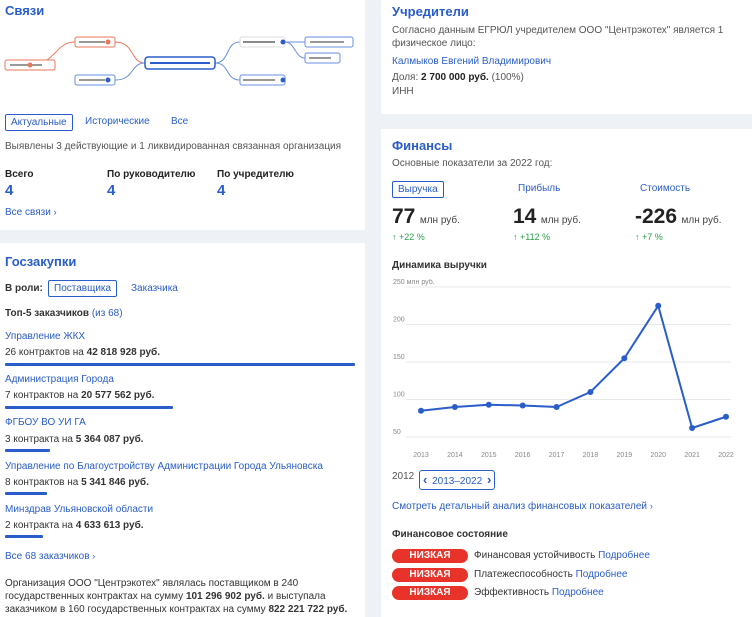 The height and width of the screenshot is (617, 752). I want to click on x-tick-label: 2014, so click(455, 455).